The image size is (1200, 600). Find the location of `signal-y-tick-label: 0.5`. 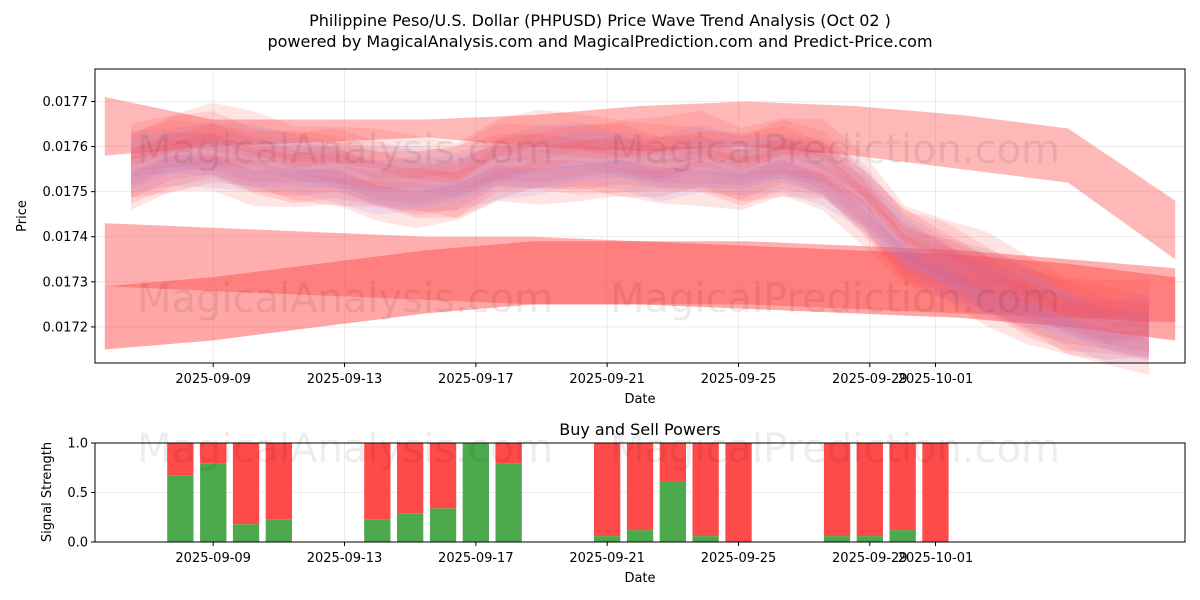

signal-y-tick-label: 0.5 is located at coordinates (77, 493).